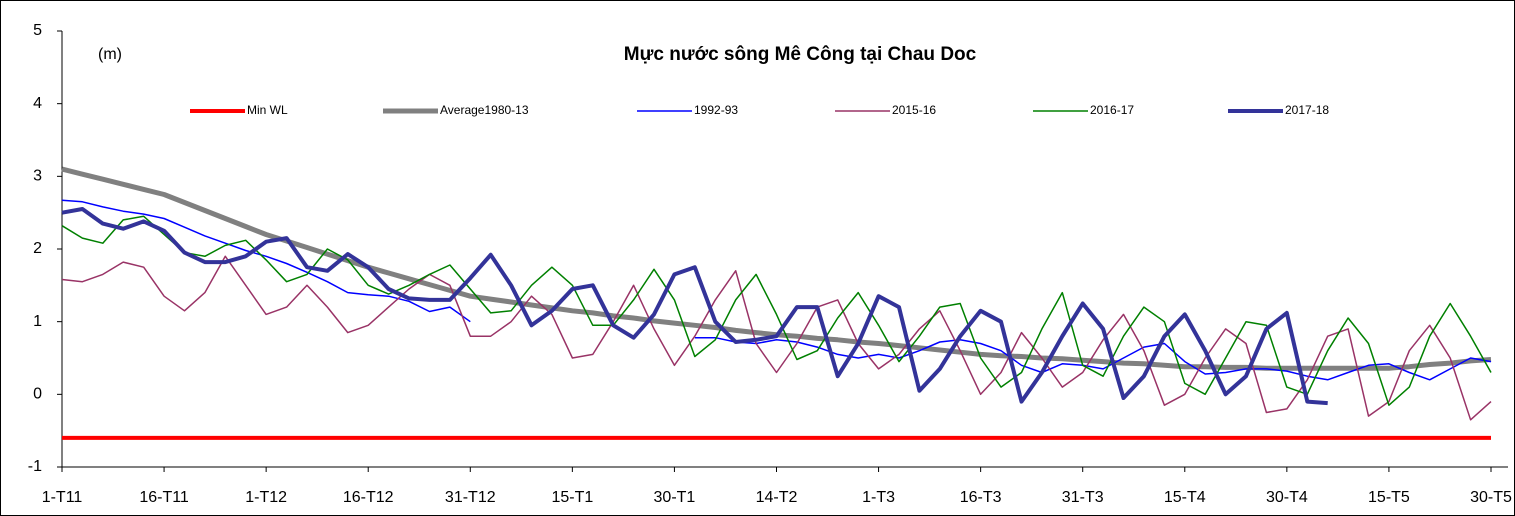  What do you see at coordinates (470, 497) in the screenshot?
I see `x-tick-label: 31-T12` at bounding box center [470, 497].